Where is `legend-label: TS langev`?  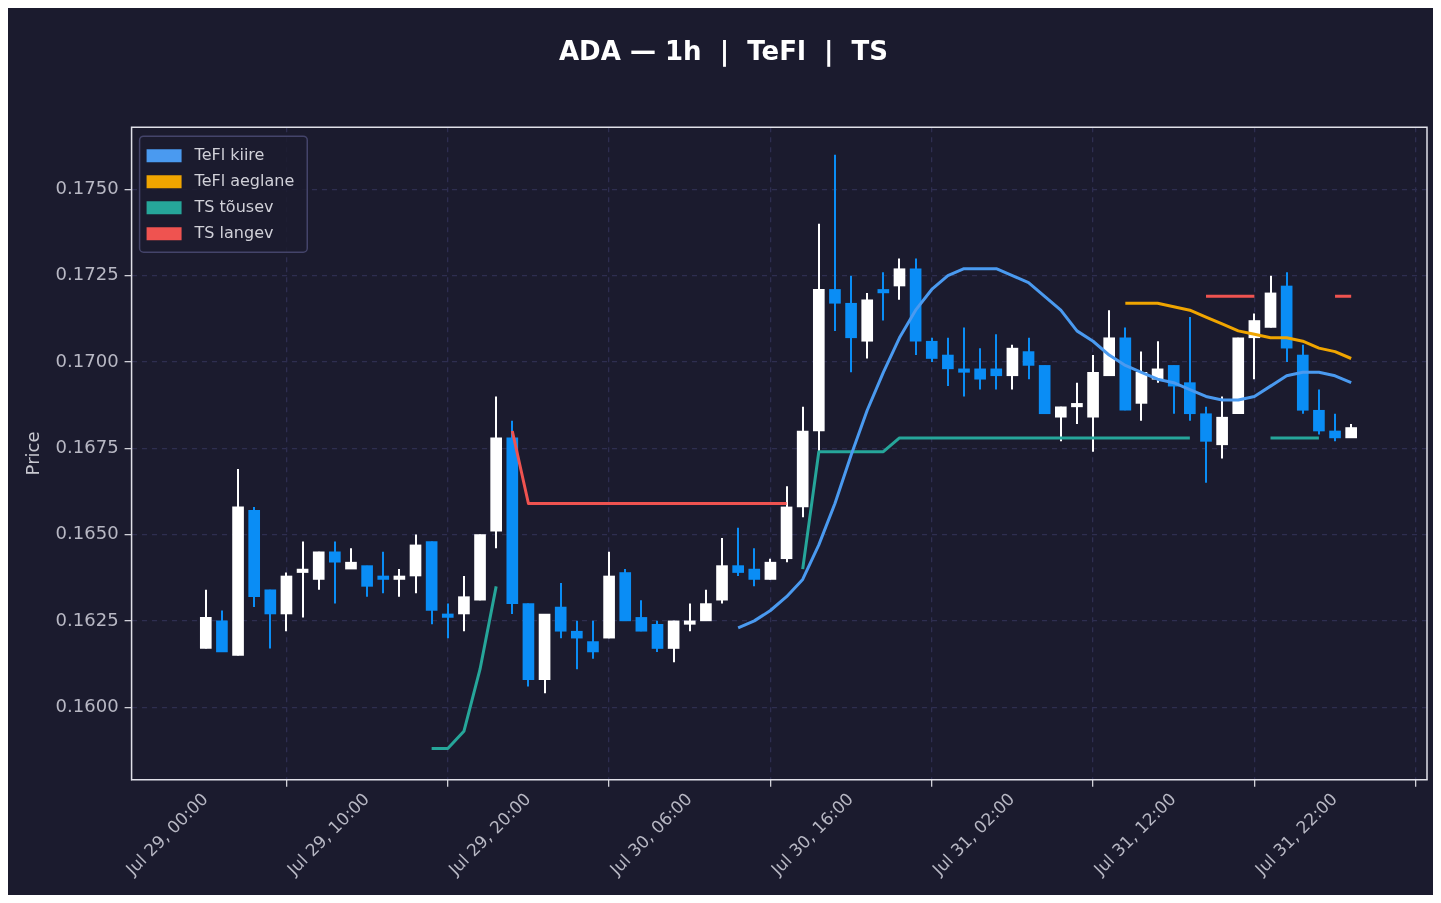 legend-label: TS langev is located at coordinates (233, 233).